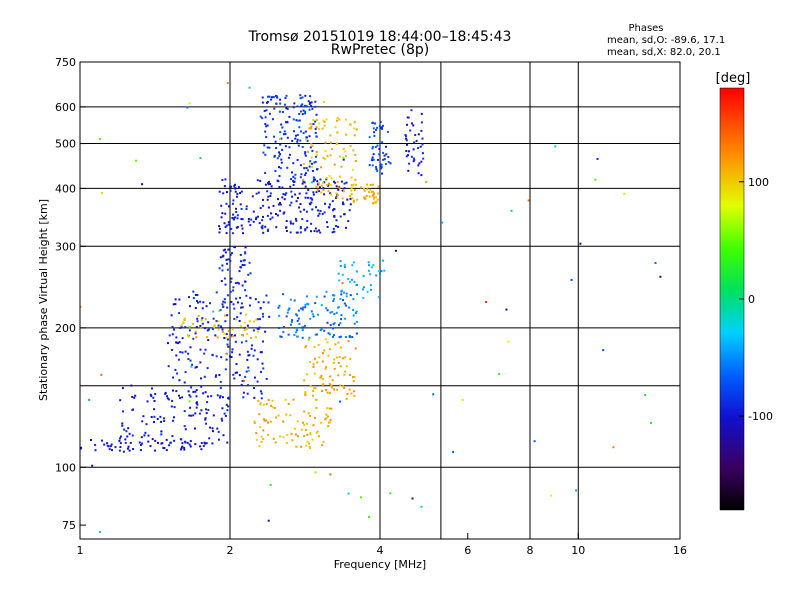 The width and height of the screenshot is (800, 600). Describe the element at coordinates (65, 107) in the screenshot. I see `y-tick-label: 600` at that location.